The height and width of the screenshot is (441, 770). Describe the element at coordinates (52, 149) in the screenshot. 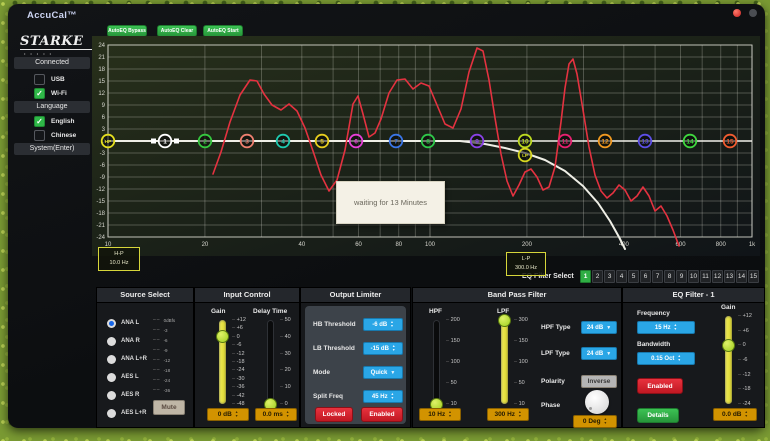

I see `system-enter-button: System(Enter)` at that location.